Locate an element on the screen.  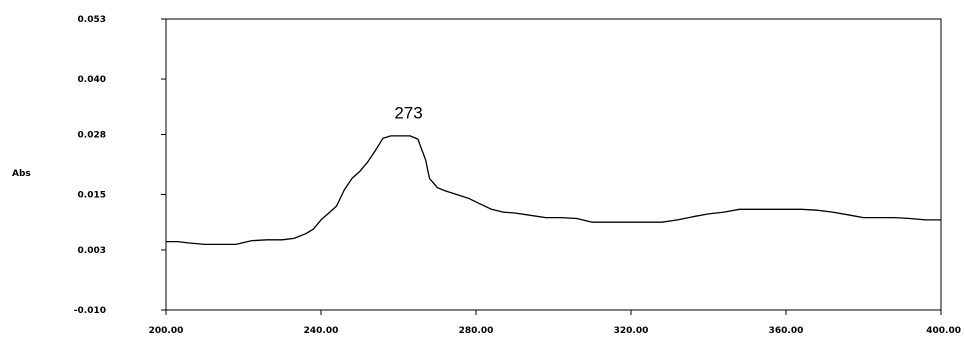
x-tick-label: 280.00 is located at coordinates (476, 331).